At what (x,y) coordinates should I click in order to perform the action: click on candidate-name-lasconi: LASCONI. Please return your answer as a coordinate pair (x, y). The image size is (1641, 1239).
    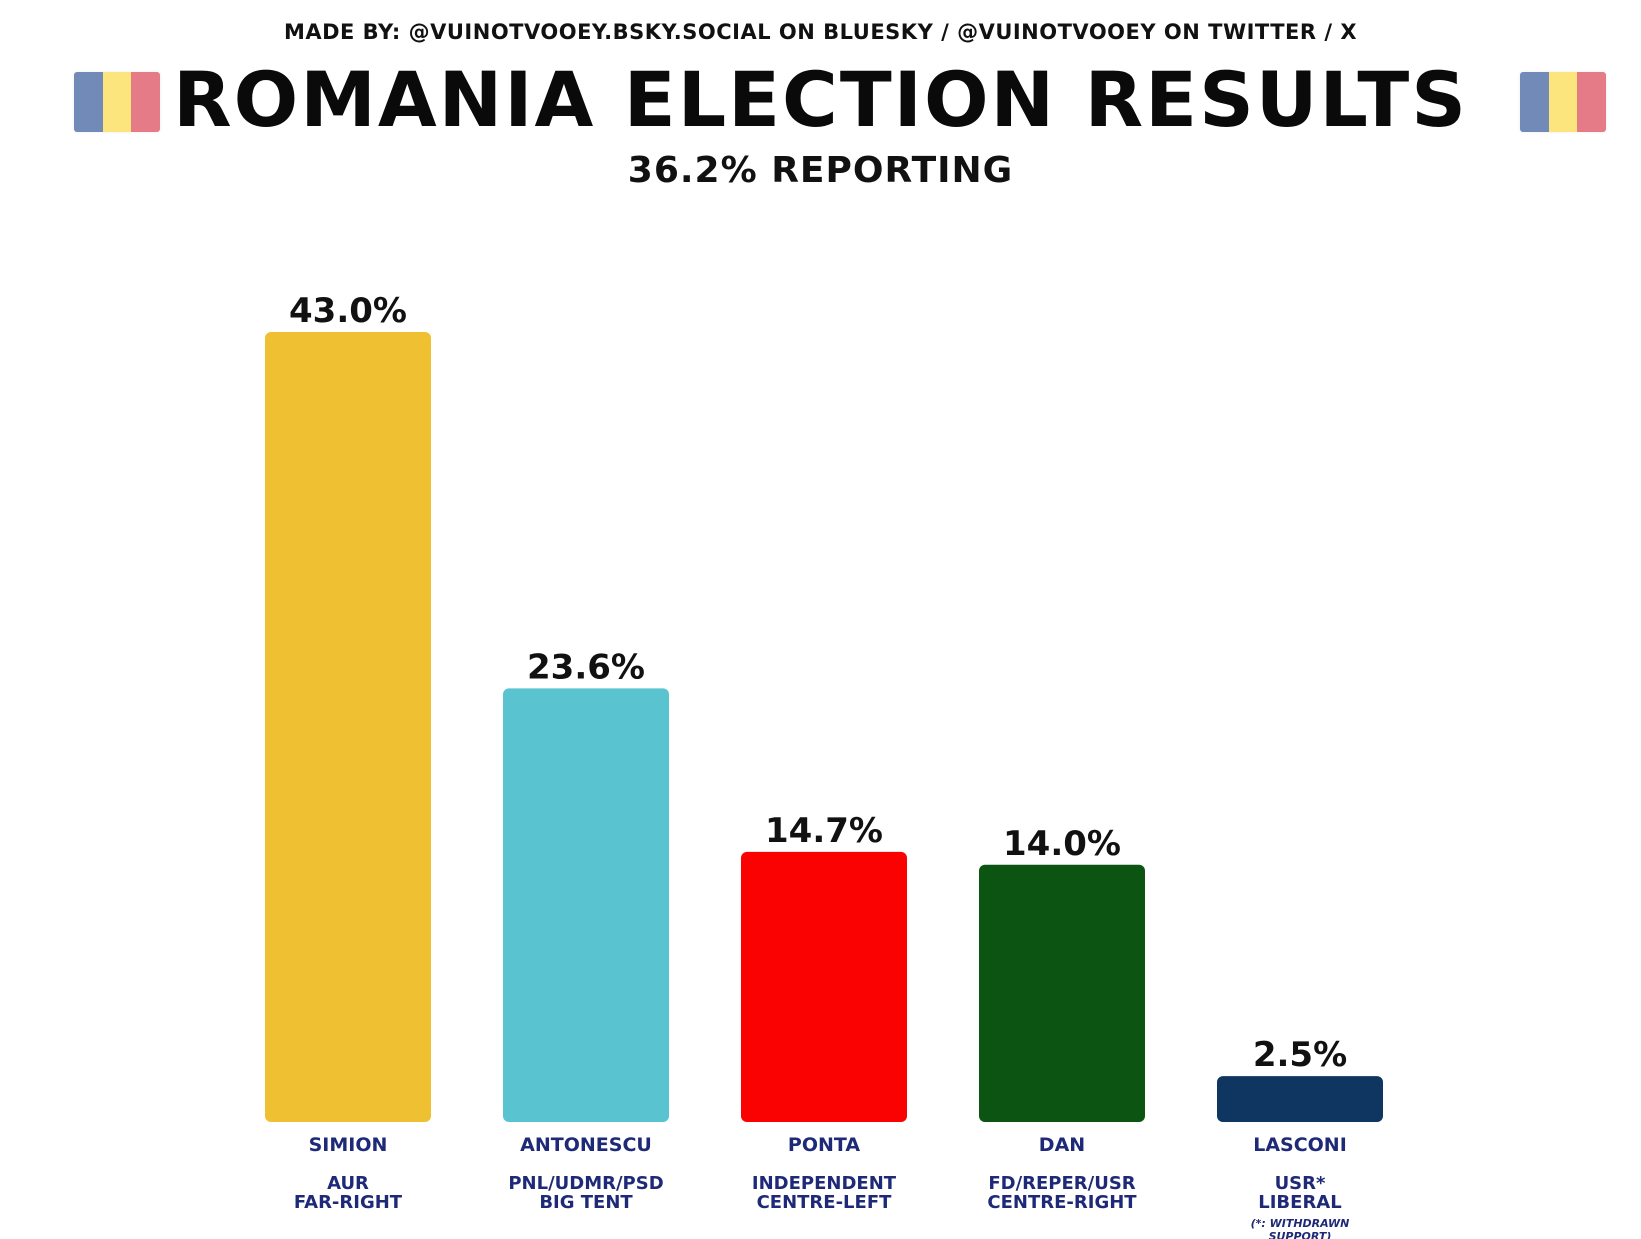
    Looking at the image, I should click on (1300, 1145).